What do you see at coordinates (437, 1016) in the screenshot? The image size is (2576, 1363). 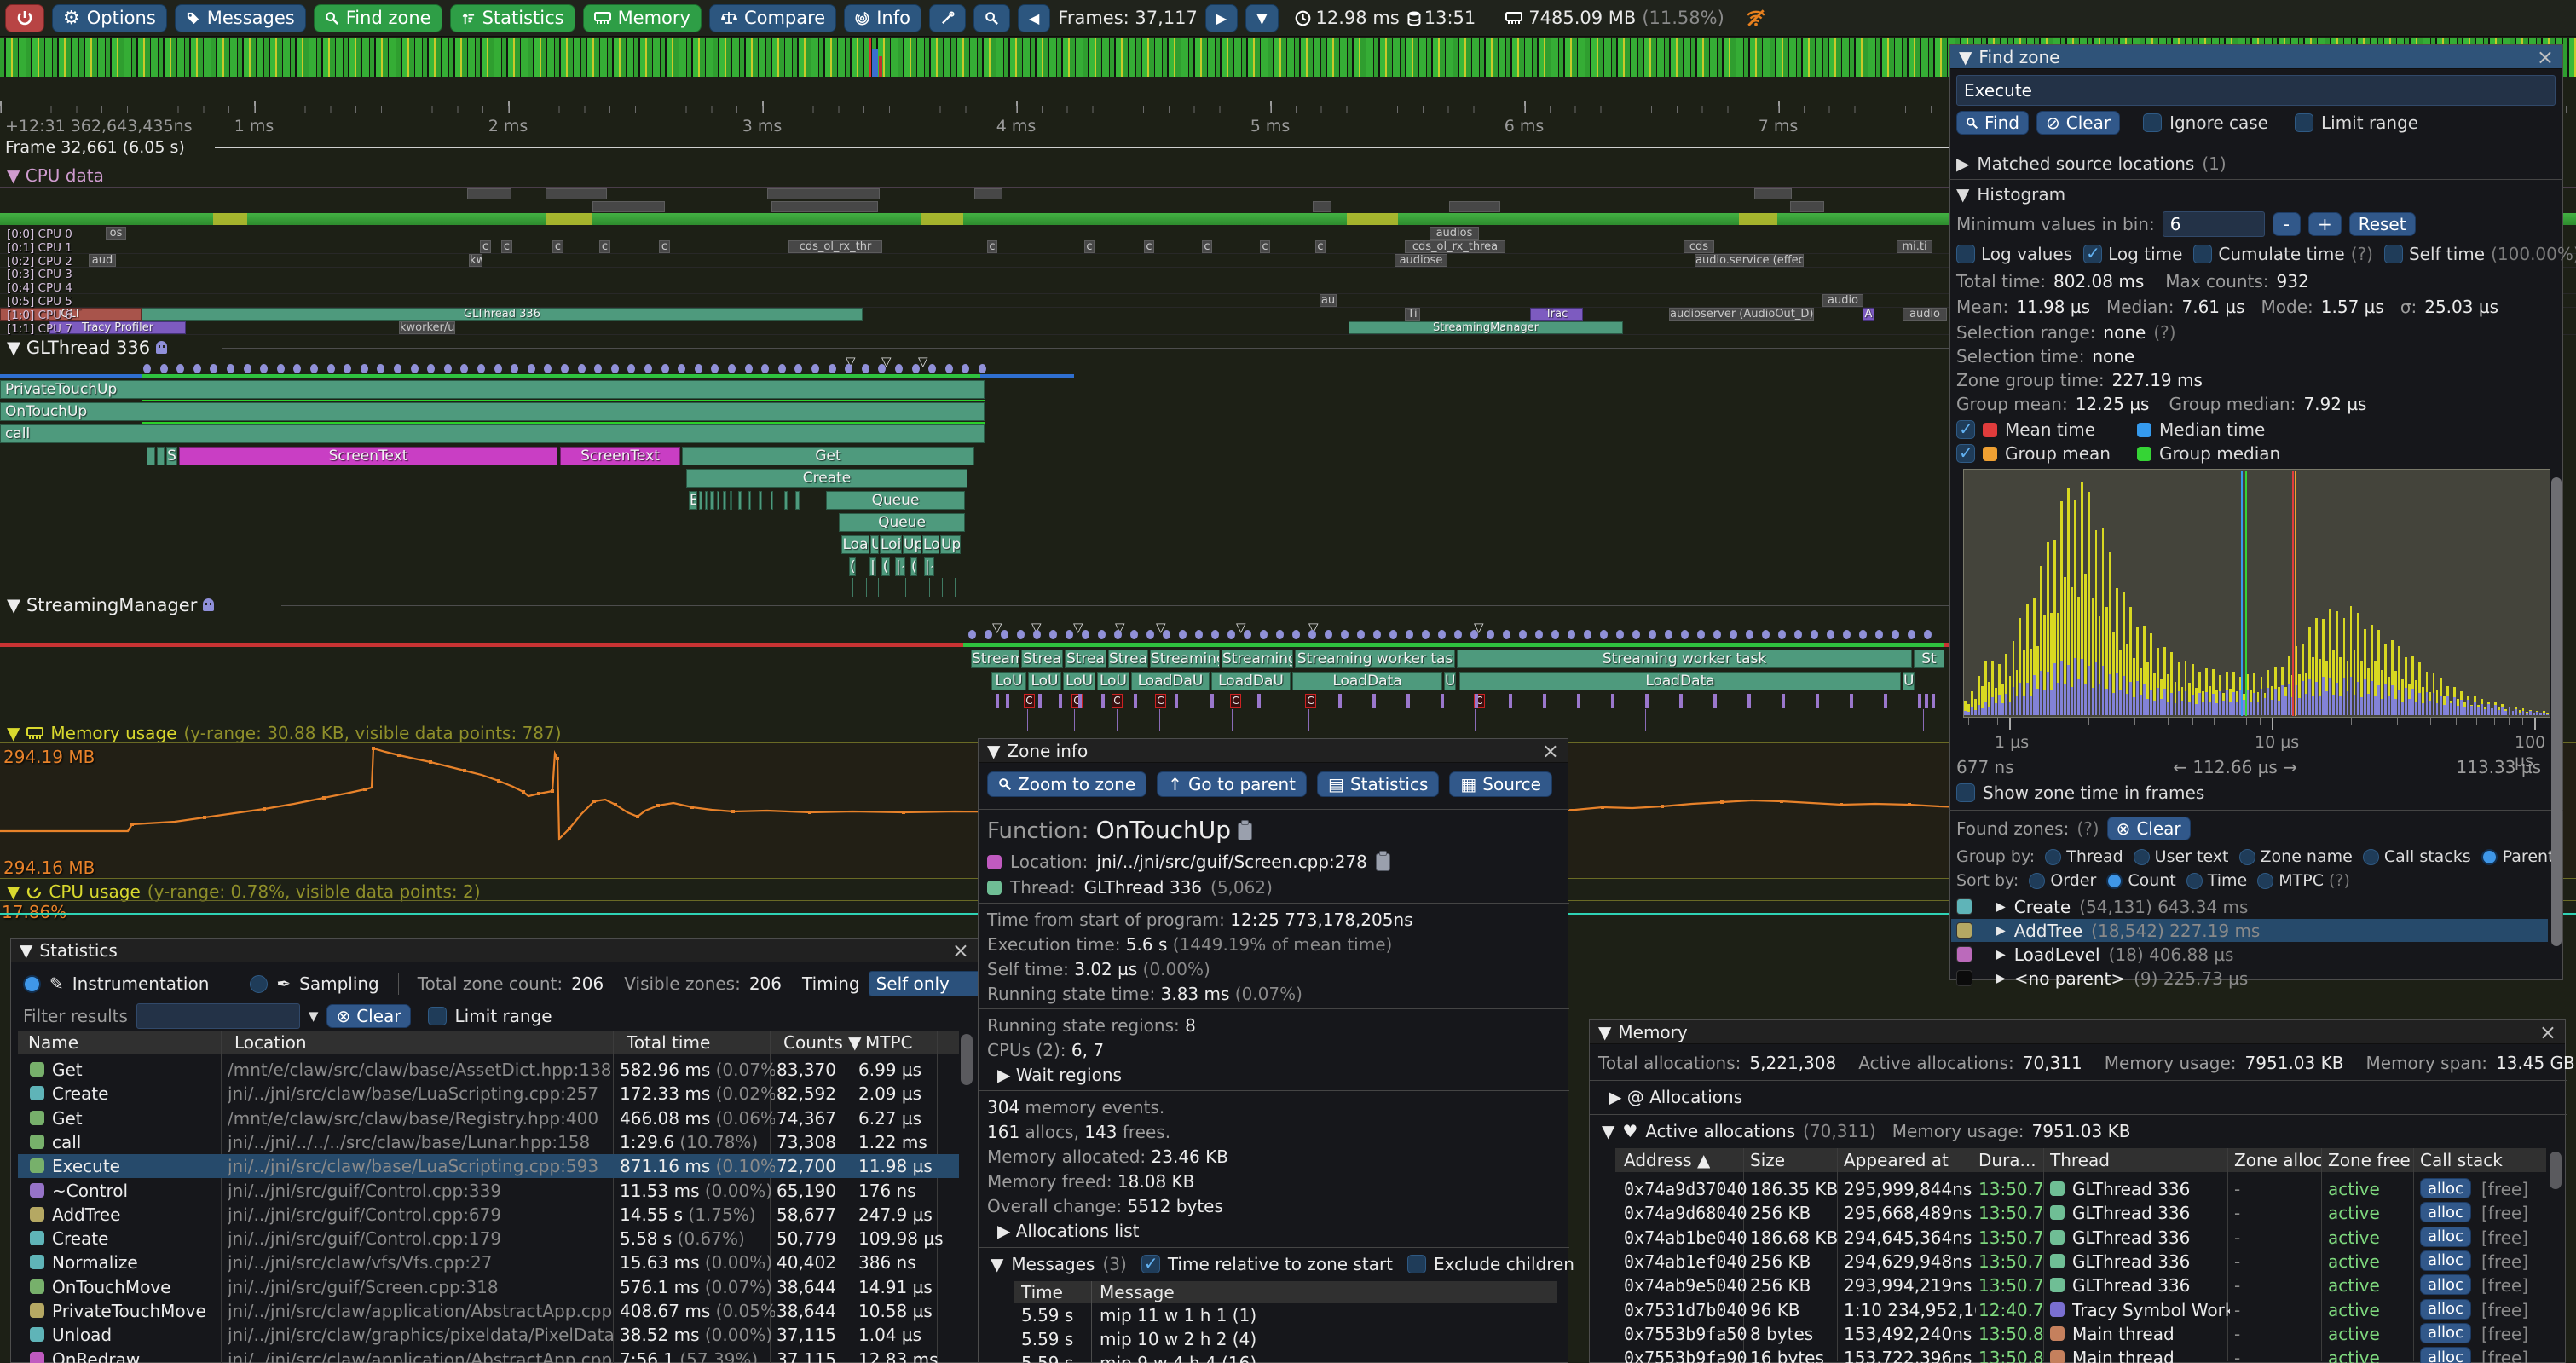 I see `limit-range-checkbox` at bounding box center [437, 1016].